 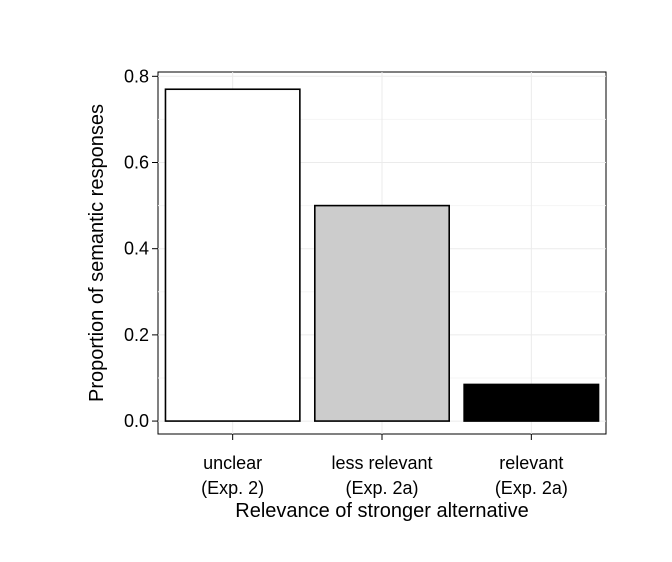 I want to click on x-tick-sublabel: (Exp. 2), so click(x=232, y=488).